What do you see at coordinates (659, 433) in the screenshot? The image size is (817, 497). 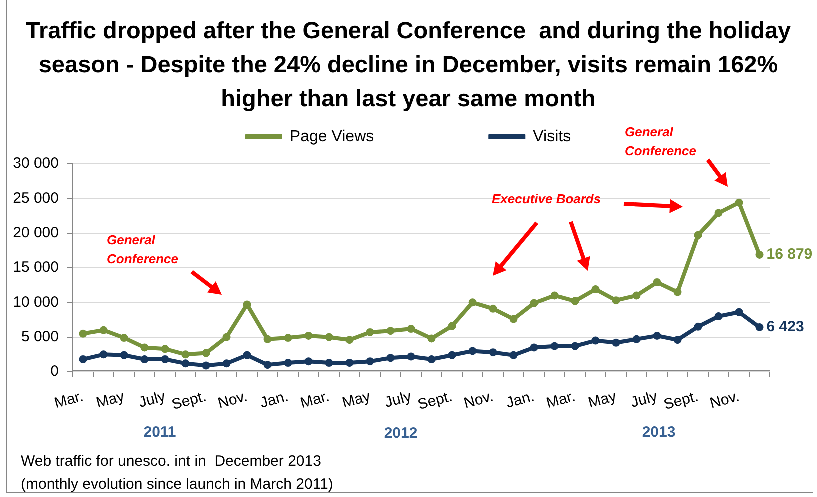 I see `text: 2013` at bounding box center [659, 433].